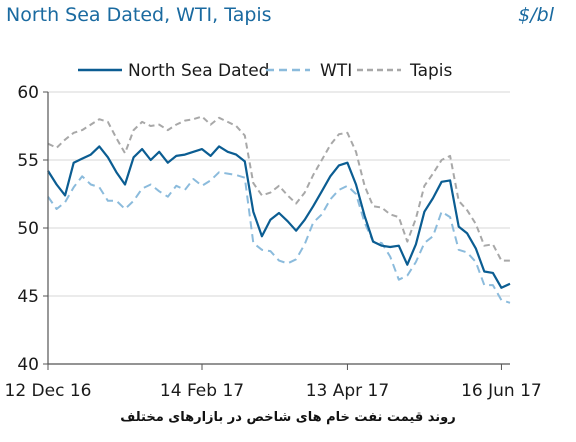 Image resolution: width=576 pixels, height=442 pixels. Describe the element at coordinates (28, 229) in the screenshot. I see `y-tick-label: 50` at that location.